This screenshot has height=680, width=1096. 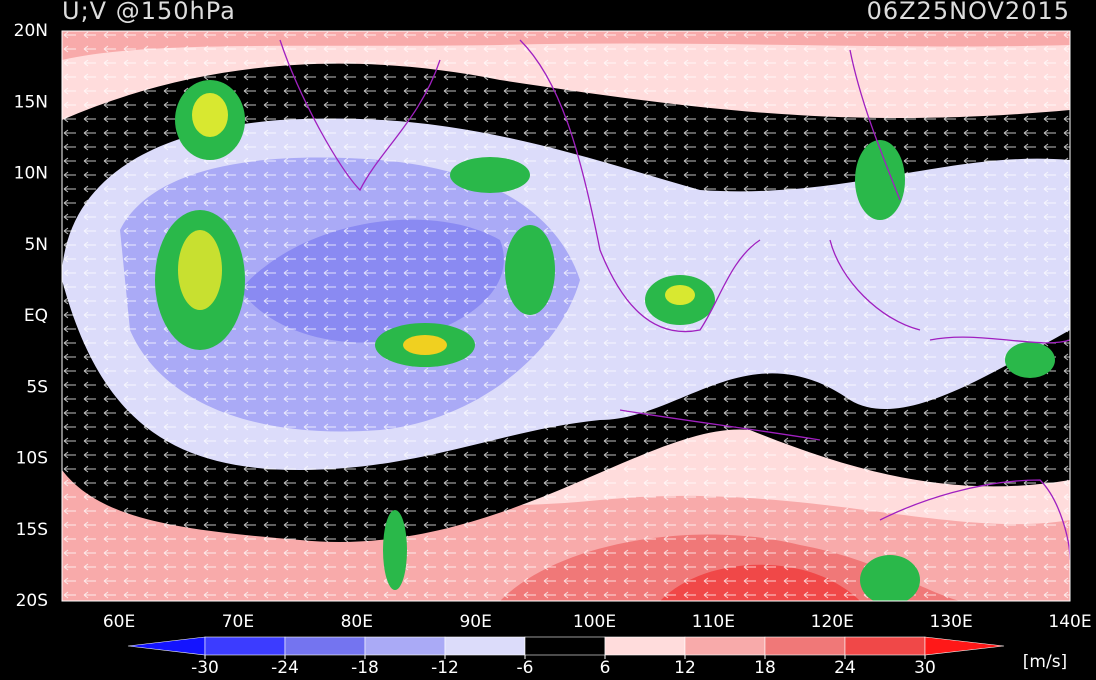 What do you see at coordinates (31, 31) in the screenshot?
I see `lat-label: 20N` at bounding box center [31, 31].